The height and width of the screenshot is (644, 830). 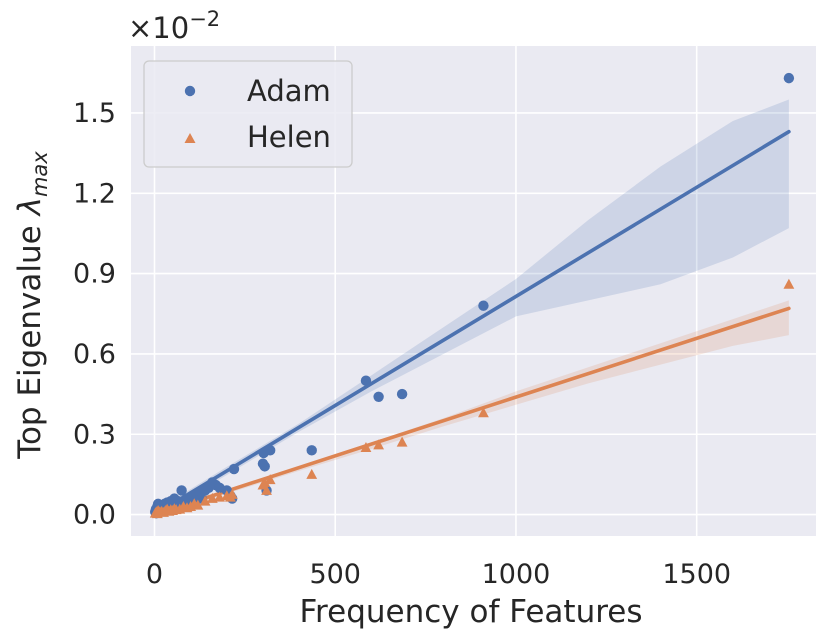 I want to click on legend-marker-adam, so click(x=190, y=91).